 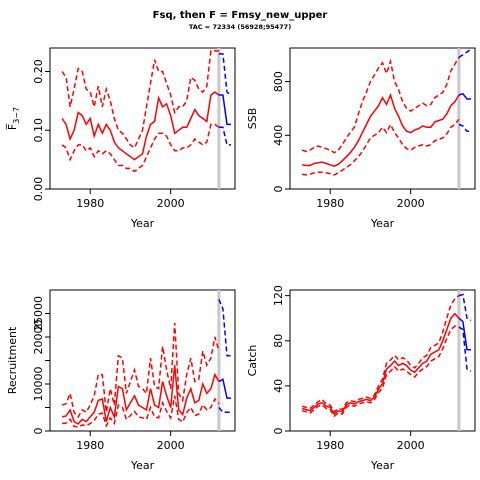 I want to click on y-tick-label: 25000, so click(x=38, y=313).